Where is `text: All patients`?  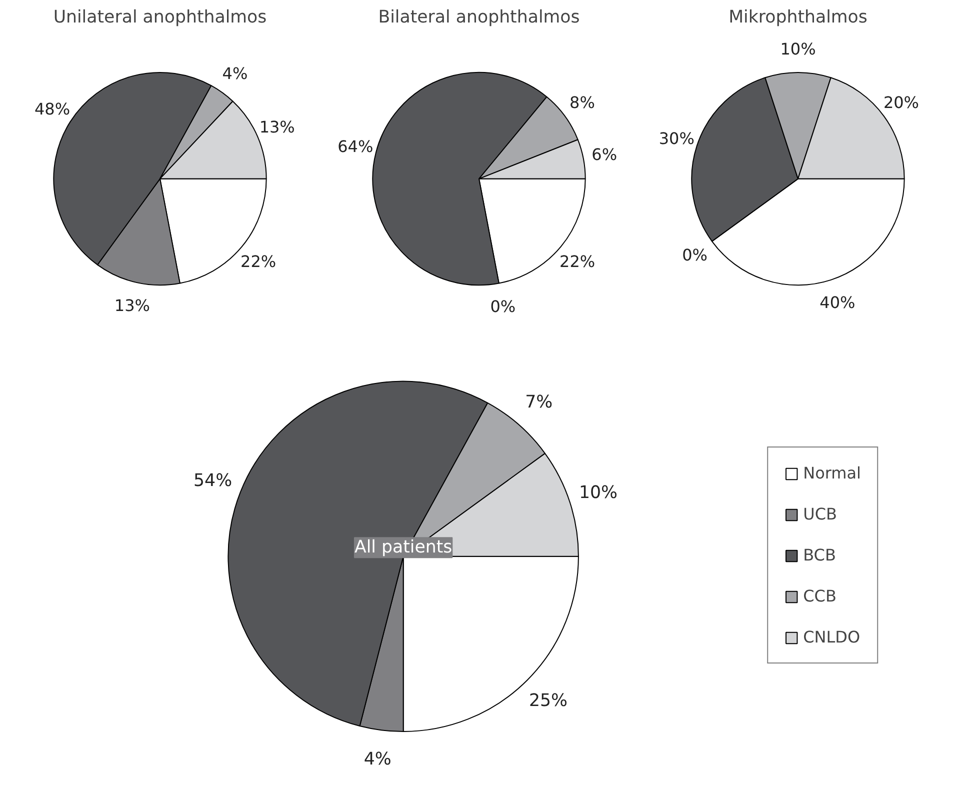 text: All patients is located at coordinates (403, 548).